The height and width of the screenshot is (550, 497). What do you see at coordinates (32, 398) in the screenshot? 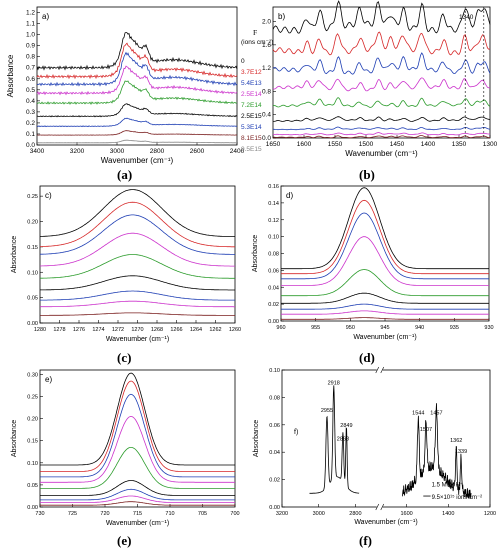
I see `y-tick-label: 0.25` at bounding box center [32, 398].